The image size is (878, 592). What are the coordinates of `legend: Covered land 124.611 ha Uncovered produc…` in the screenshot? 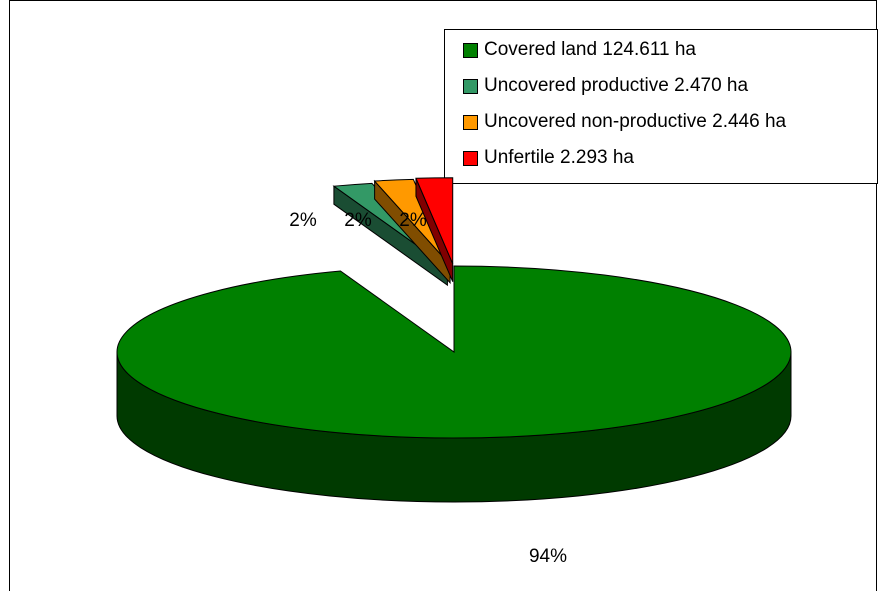 It's located at (661, 106).